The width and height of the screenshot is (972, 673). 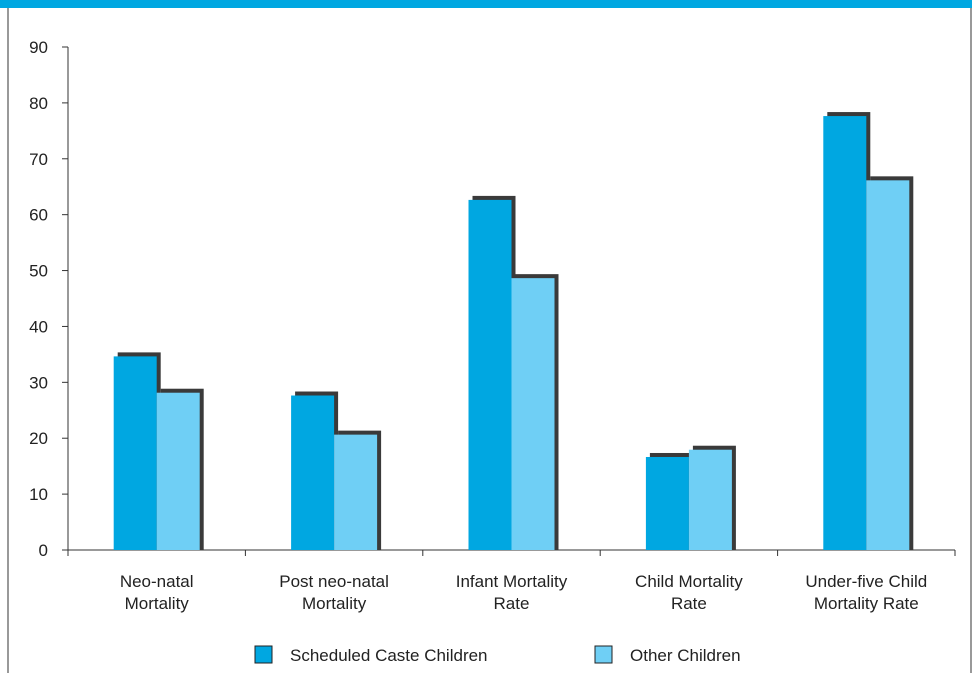 What do you see at coordinates (512, 592) in the screenshot?
I see `x-tick-label: Infant Mortality Rate` at bounding box center [512, 592].